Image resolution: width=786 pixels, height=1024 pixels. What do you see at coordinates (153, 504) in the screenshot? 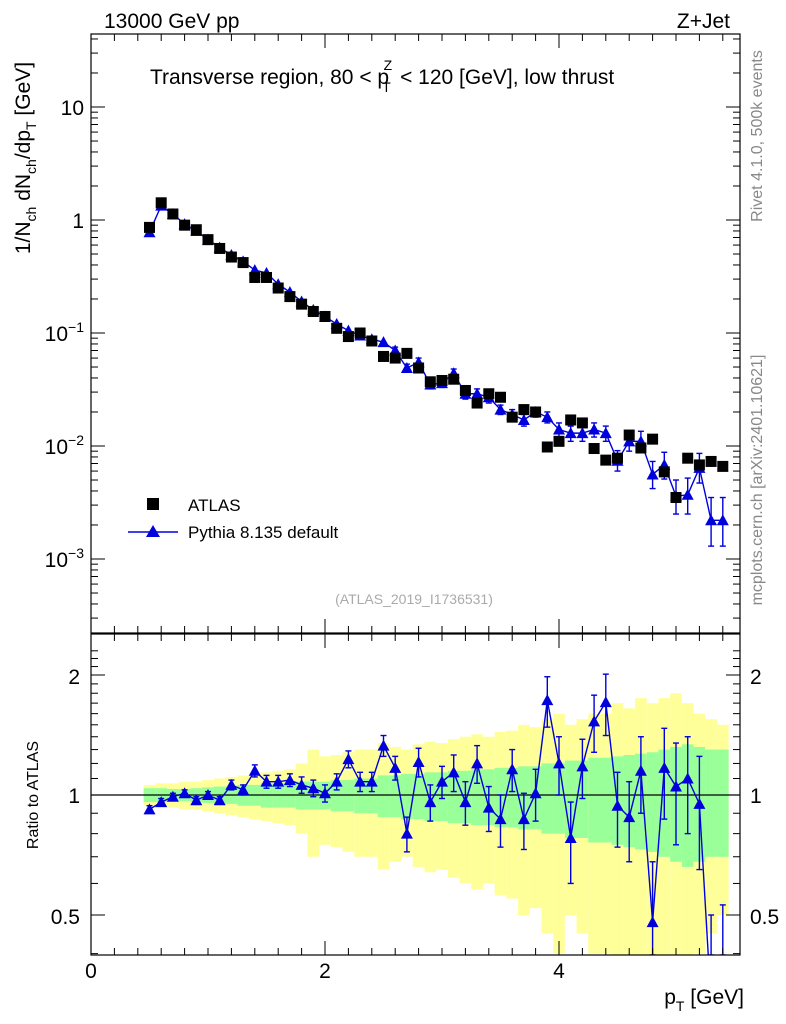
I see `legend-atlas-marker` at bounding box center [153, 504].